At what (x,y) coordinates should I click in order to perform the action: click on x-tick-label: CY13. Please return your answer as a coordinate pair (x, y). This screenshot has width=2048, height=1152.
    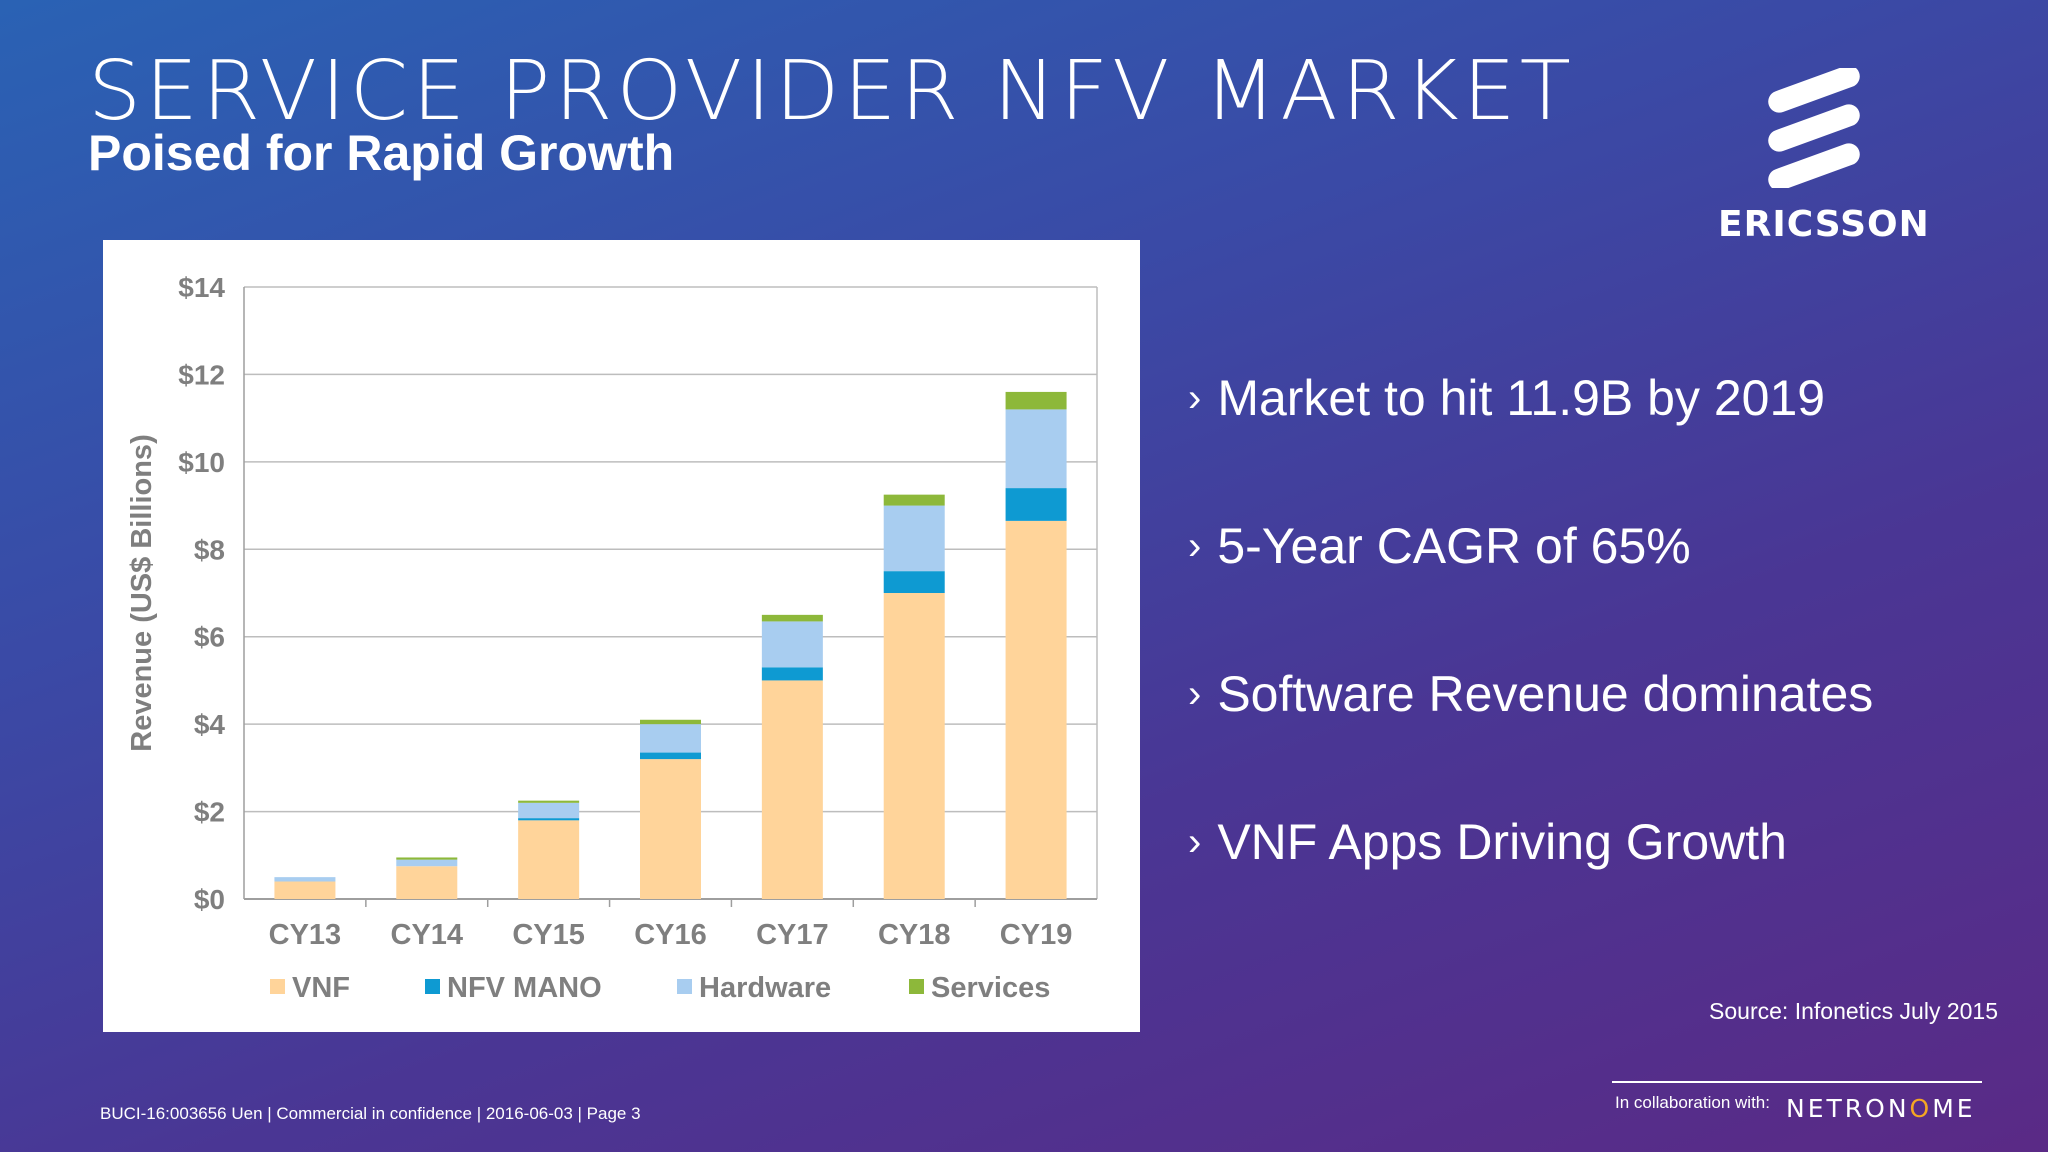
    Looking at the image, I should click on (305, 935).